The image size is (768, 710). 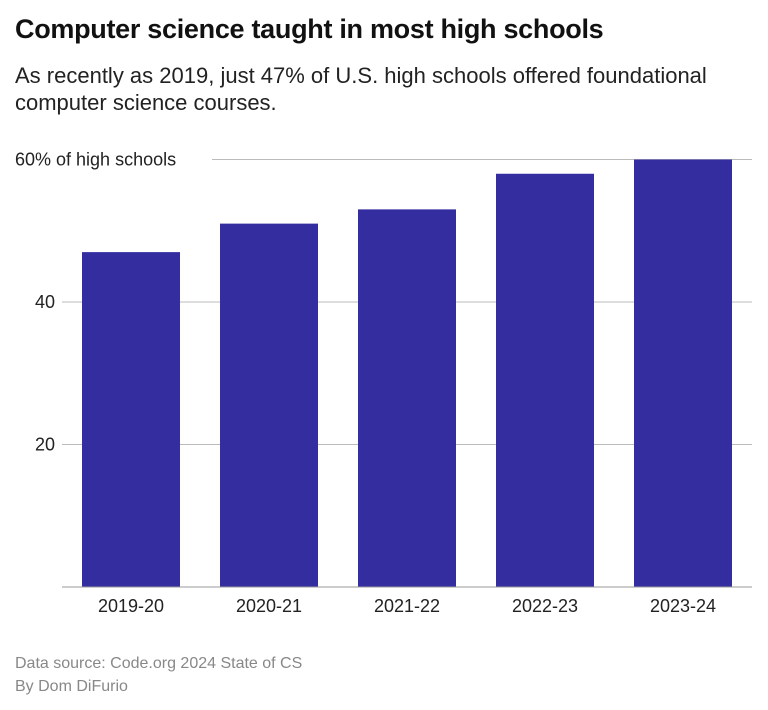 What do you see at coordinates (45, 445) in the screenshot?
I see `y-tick-label: 20` at bounding box center [45, 445].